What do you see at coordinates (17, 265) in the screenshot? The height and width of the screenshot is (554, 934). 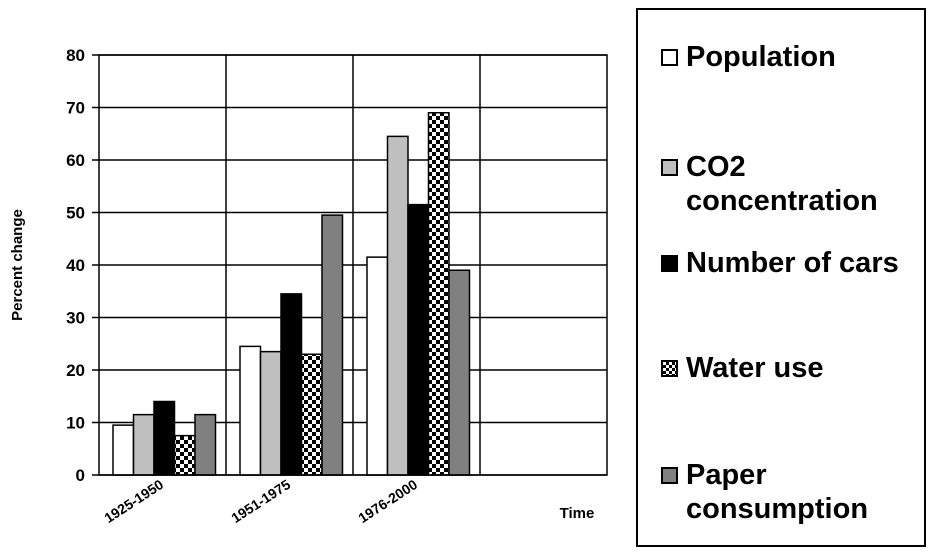 I see `y-axis-label: Percent change` at bounding box center [17, 265].